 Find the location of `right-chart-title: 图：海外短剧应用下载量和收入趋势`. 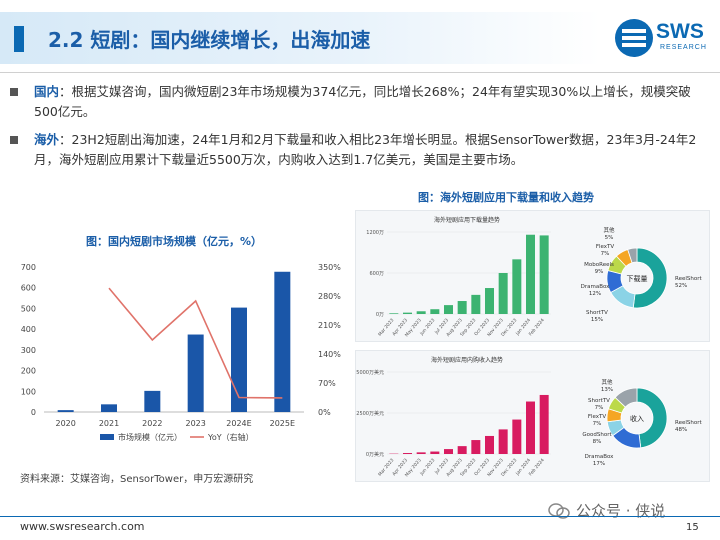

right-chart-title: 图：海外短剧应用下载量和收入趋势 is located at coordinates (506, 197).